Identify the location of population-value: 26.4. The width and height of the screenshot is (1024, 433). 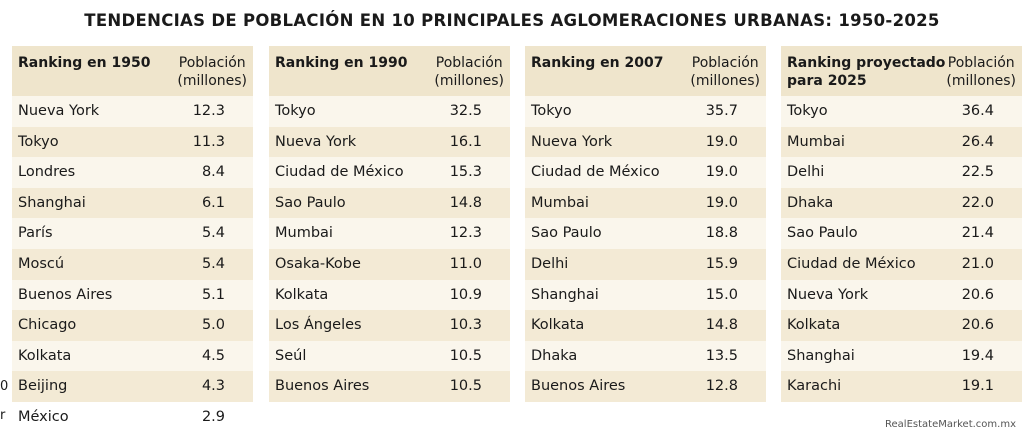
(977, 141).